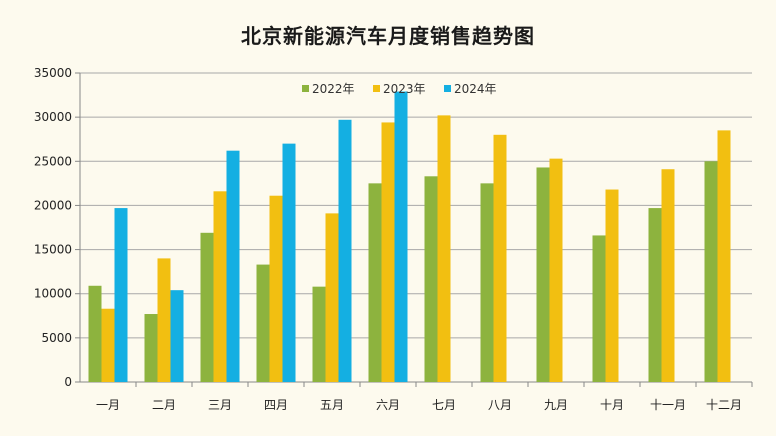 The height and width of the screenshot is (436, 776). Describe the element at coordinates (332, 297) in the screenshot. I see `bar-2023年-五月` at that location.